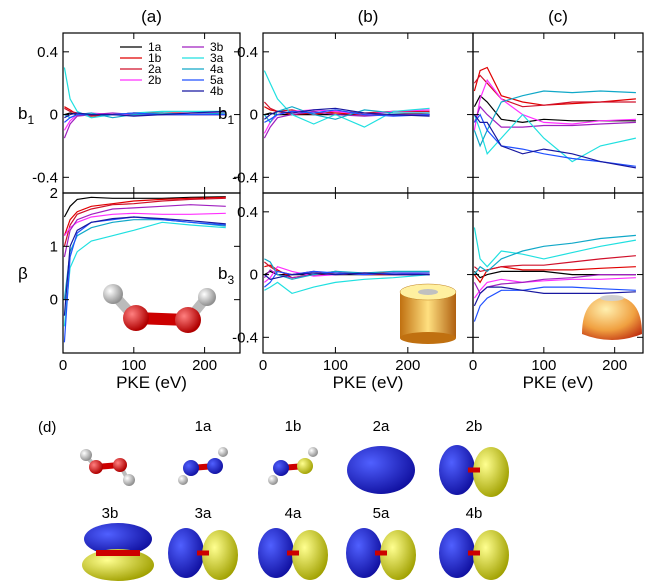 The height and width of the screenshot is (585, 667). I want to click on x-axis-label: PKE (eV), so click(558, 382).